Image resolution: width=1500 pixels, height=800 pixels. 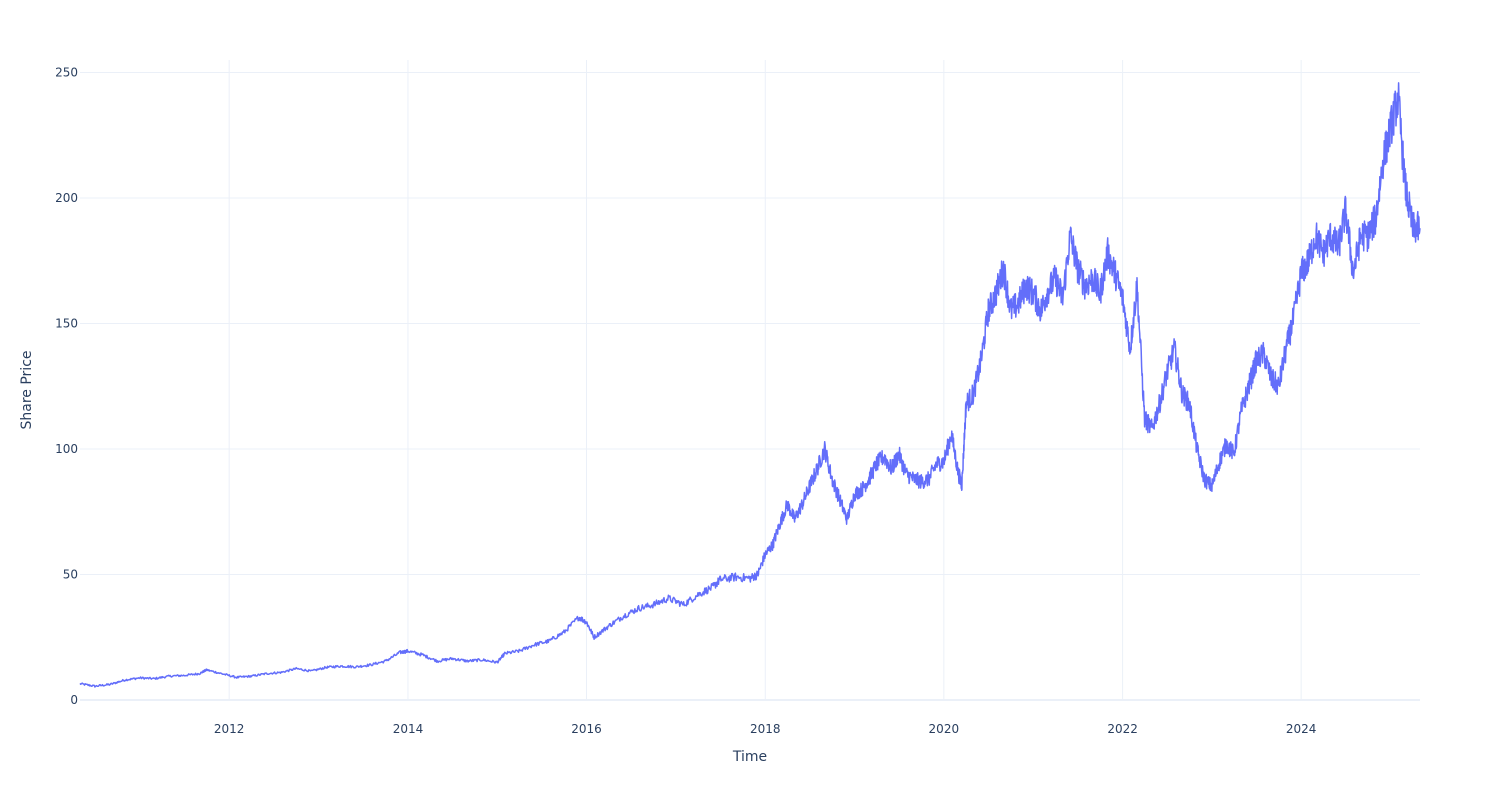 What do you see at coordinates (229, 729) in the screenshot?
I see `x-tick-label: 2012` at bounding box center [229, 729].